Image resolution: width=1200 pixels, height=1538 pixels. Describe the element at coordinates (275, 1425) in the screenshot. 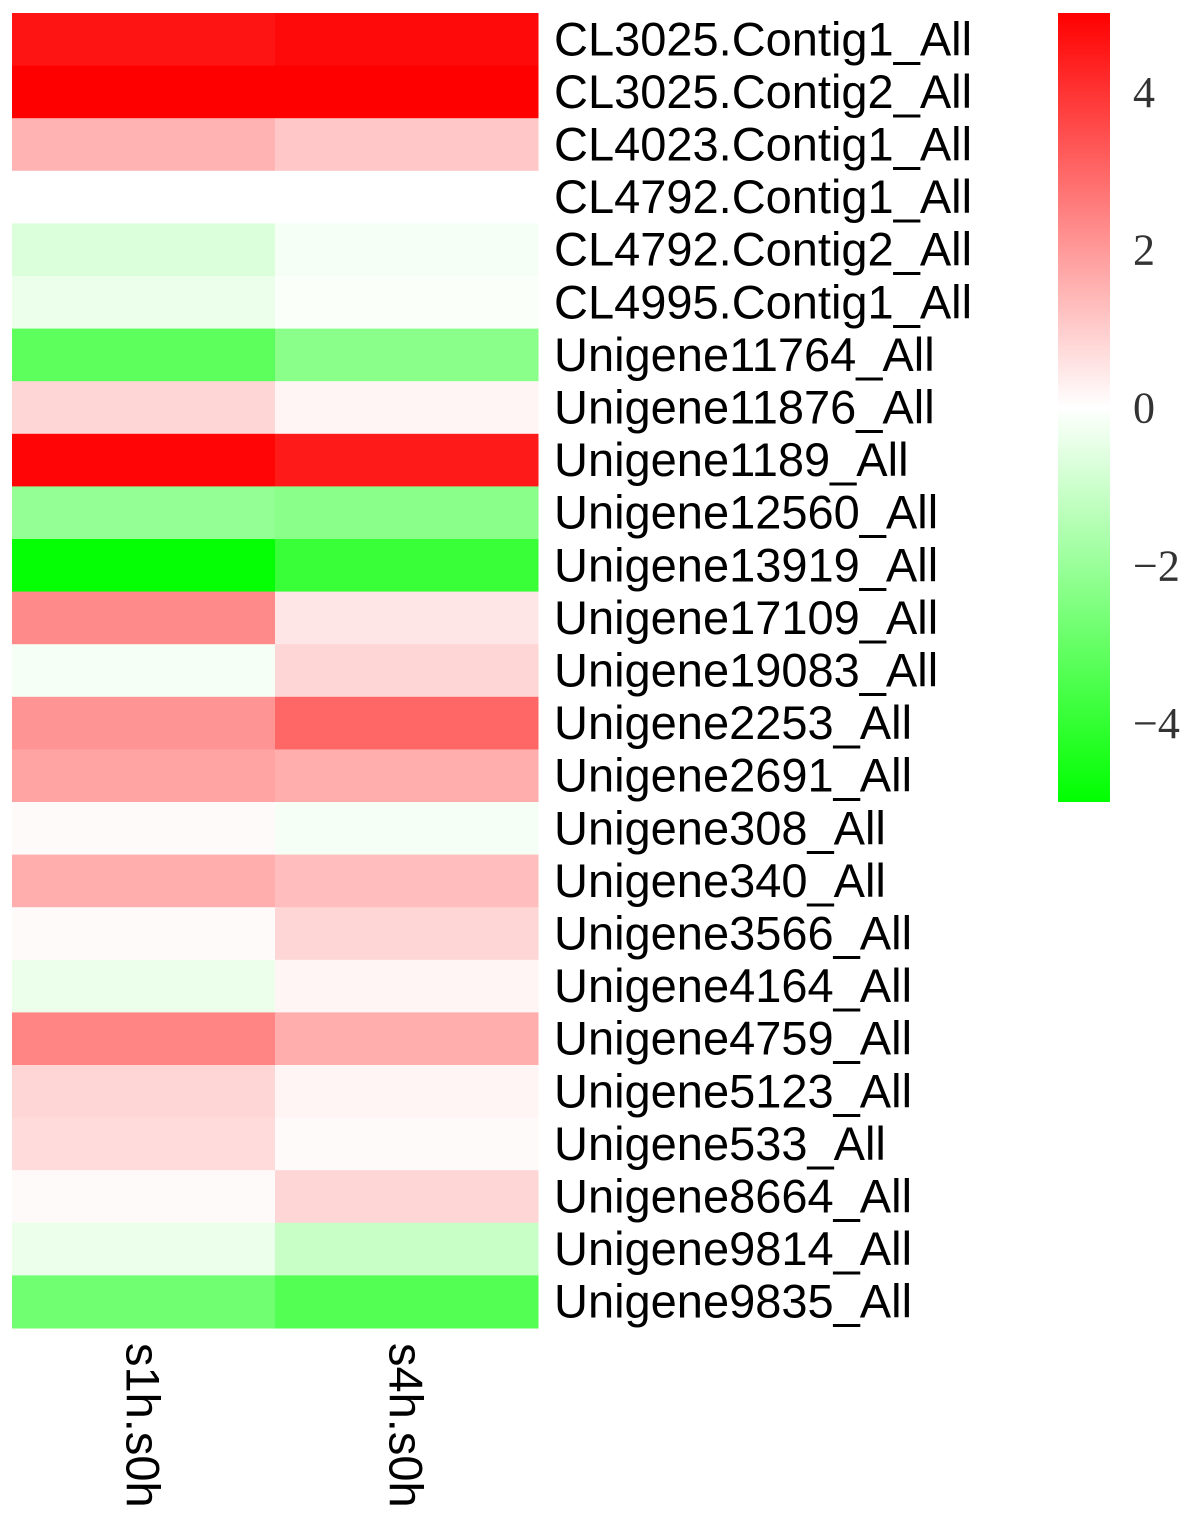

I see `column-labels: s1h.s0h s4h.s0h` at that location.